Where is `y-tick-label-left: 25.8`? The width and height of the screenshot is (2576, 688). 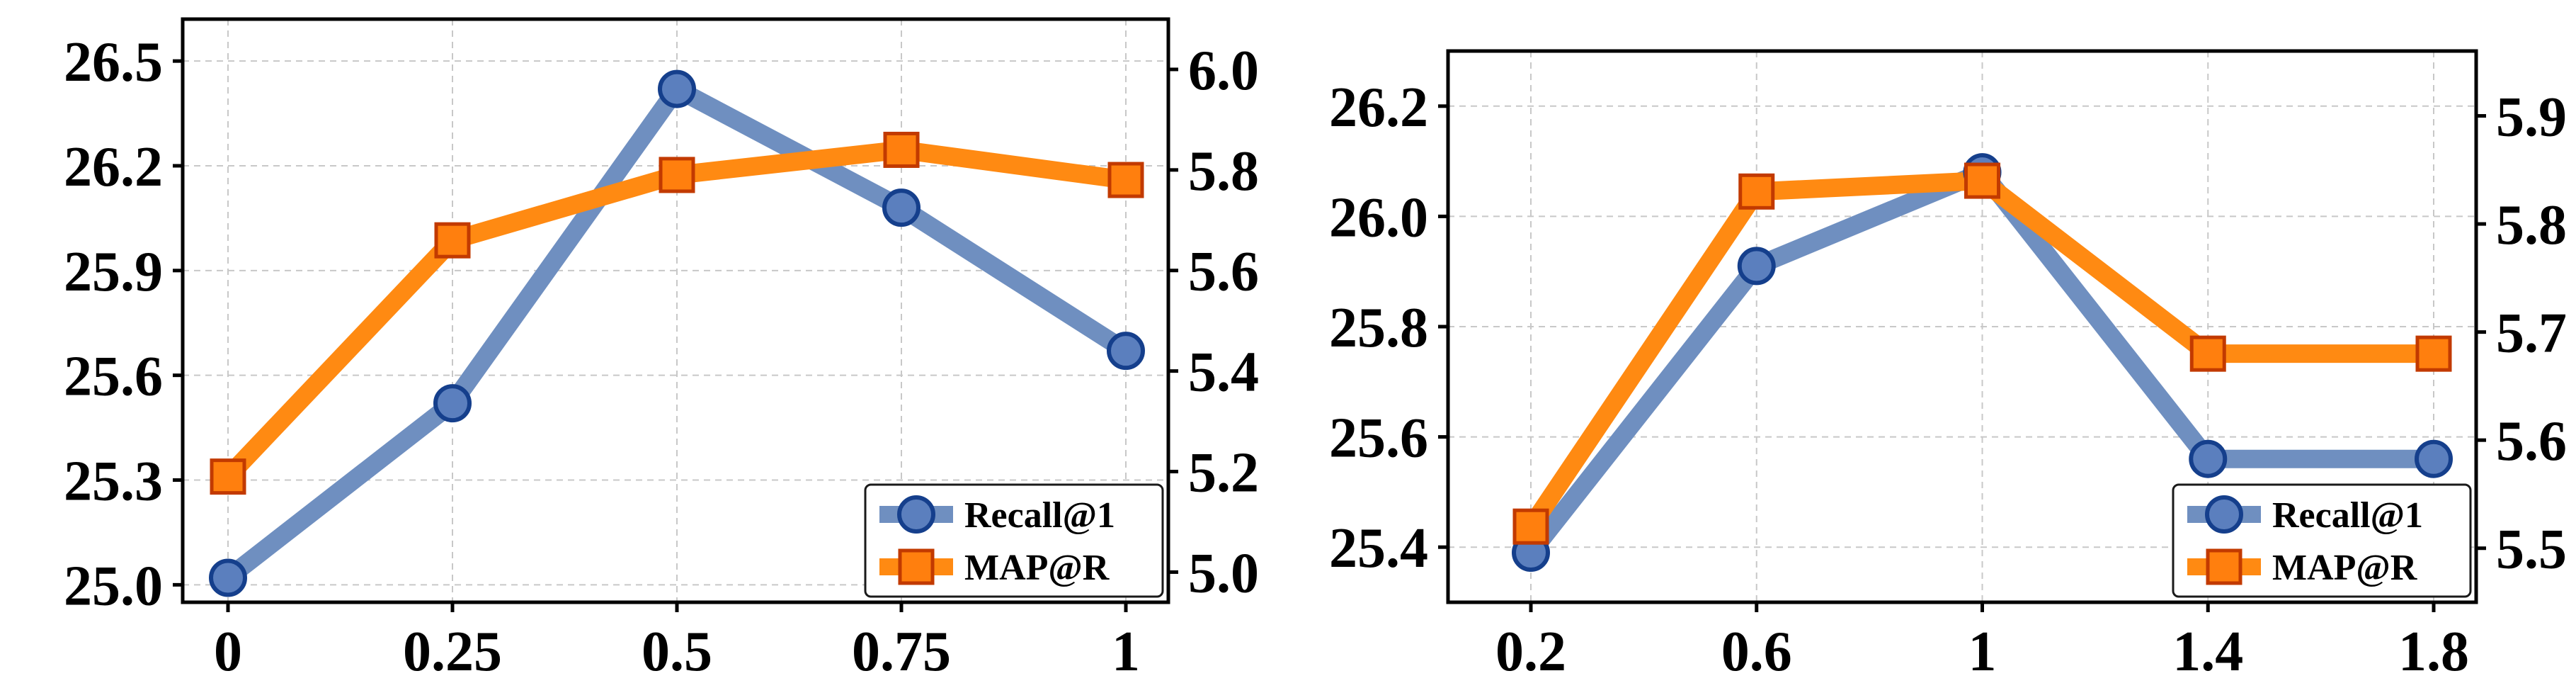 y-tick-label-left: 25.8 is located at coordinates (1378, 328).